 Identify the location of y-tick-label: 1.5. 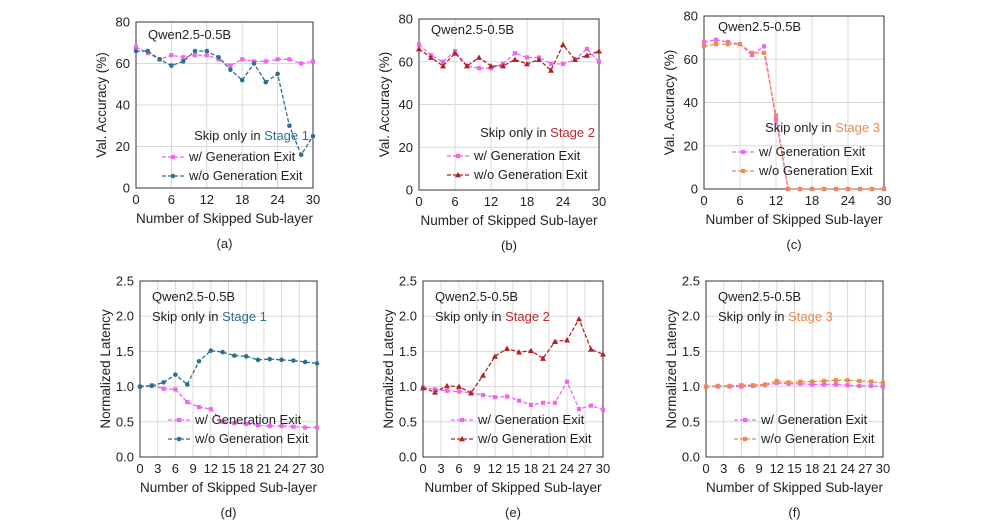
(691, 351).